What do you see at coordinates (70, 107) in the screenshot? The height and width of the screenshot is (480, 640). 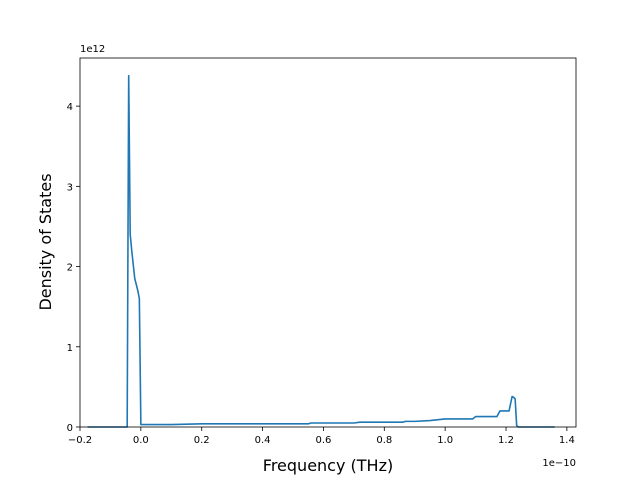 I see `y-tick-label: 4` at bounding box center [70, 107].